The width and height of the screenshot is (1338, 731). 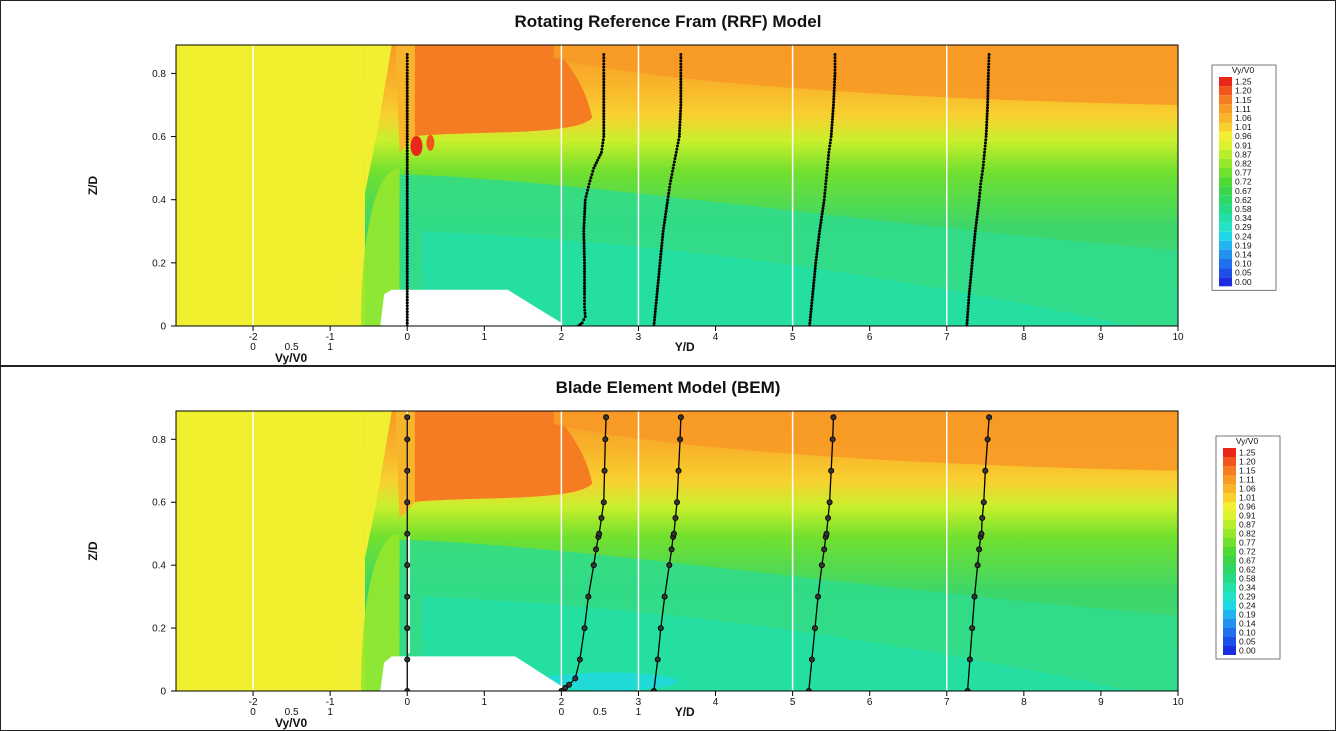 I want to click on x-tick-label: 4, so click(x=716, y=337).